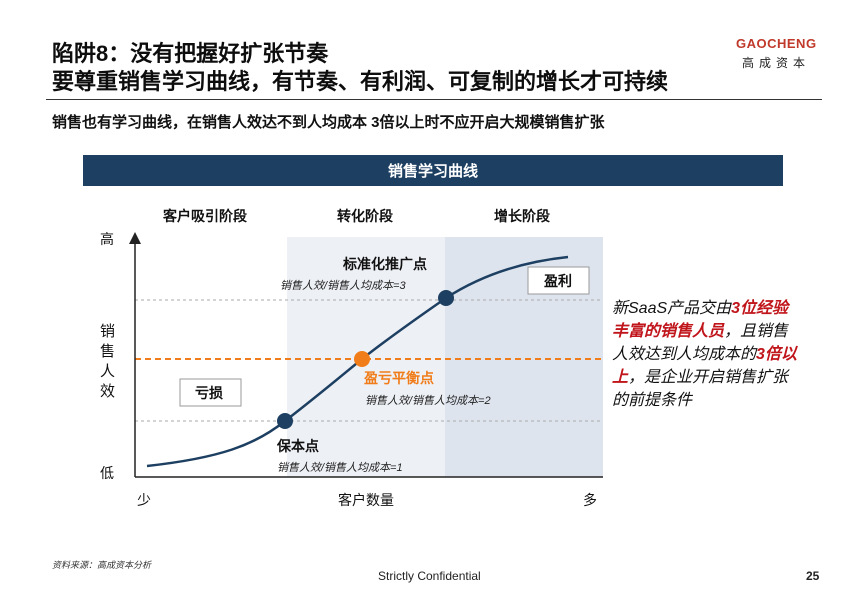 The height and width of the screenshot is (599, 865). I want to click on breakeven-point, so click(285, 421).